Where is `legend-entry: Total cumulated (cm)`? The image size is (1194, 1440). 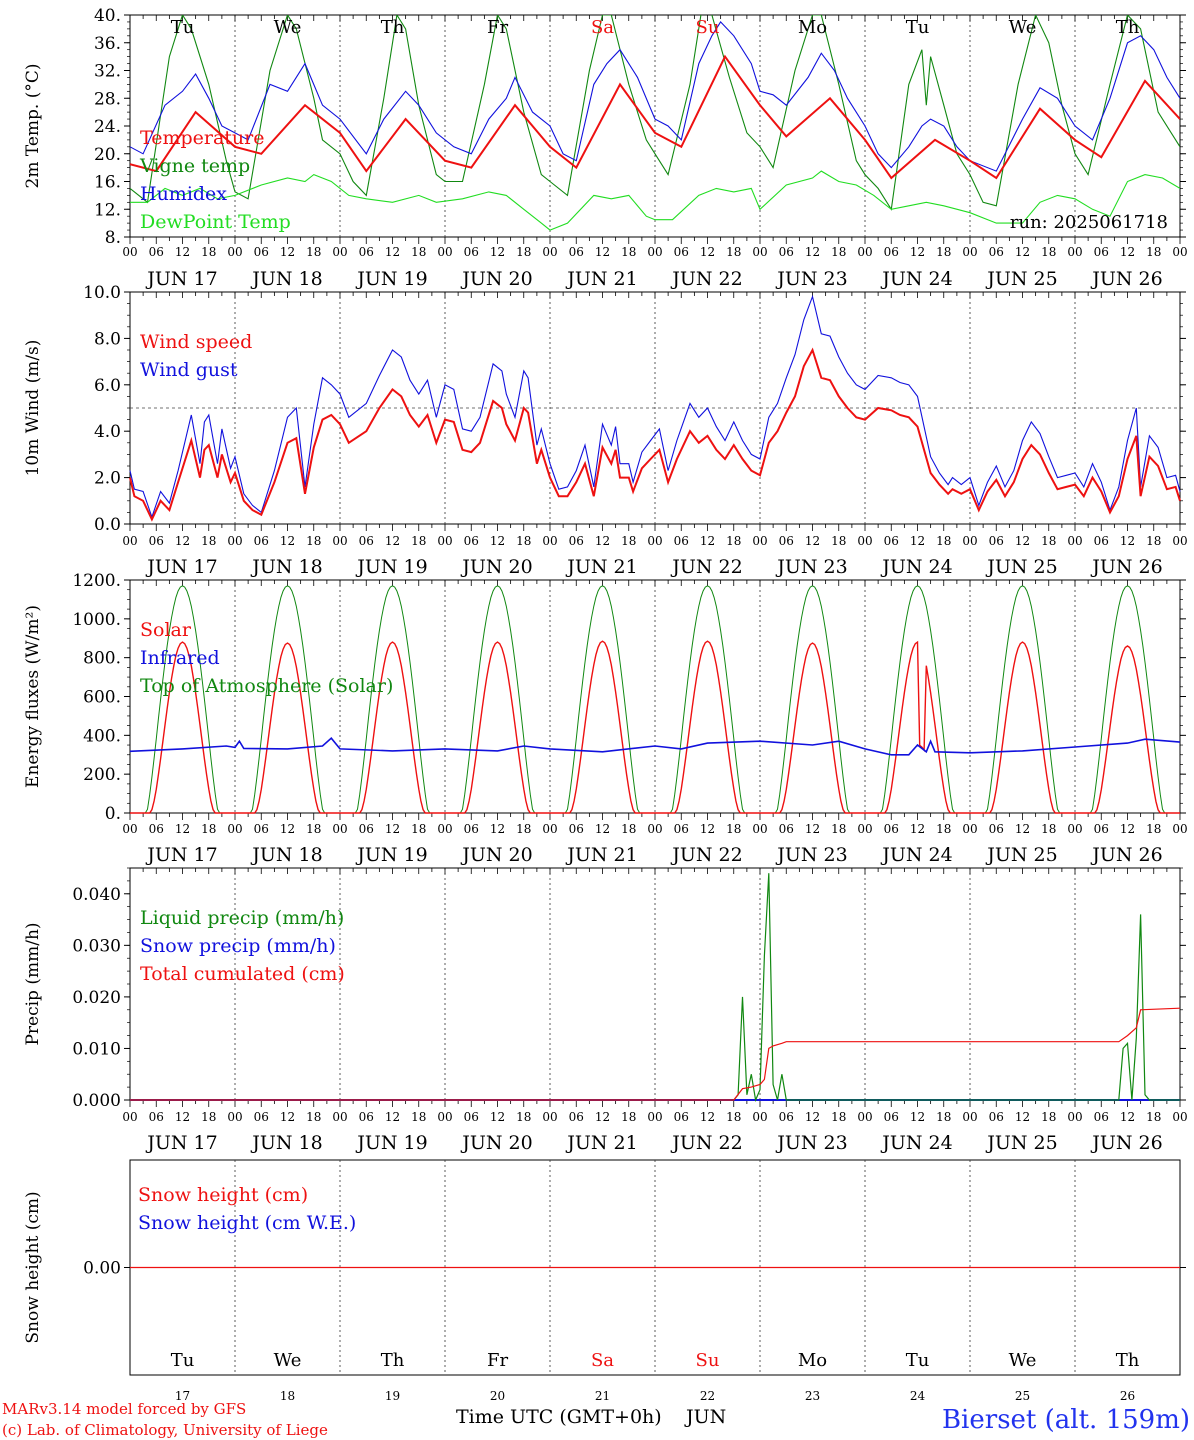 legend-entry: Total cumulated (cm) is located at coordinates (242, 974).